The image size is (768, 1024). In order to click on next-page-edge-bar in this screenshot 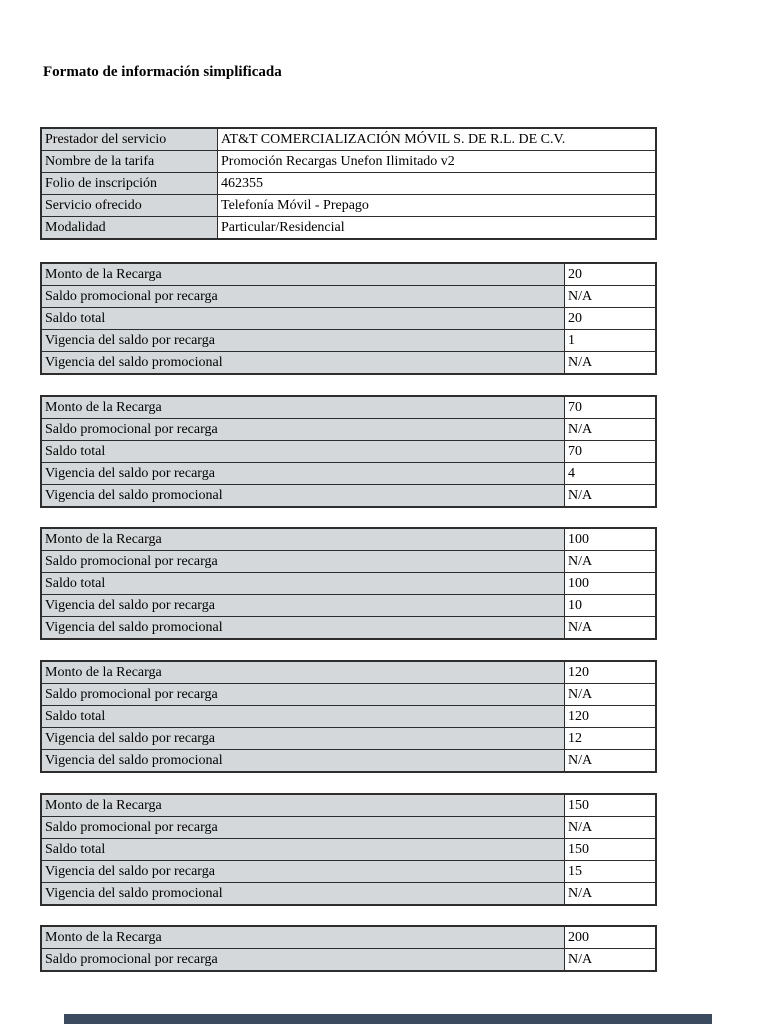, I will do `click(388, 1019)`.